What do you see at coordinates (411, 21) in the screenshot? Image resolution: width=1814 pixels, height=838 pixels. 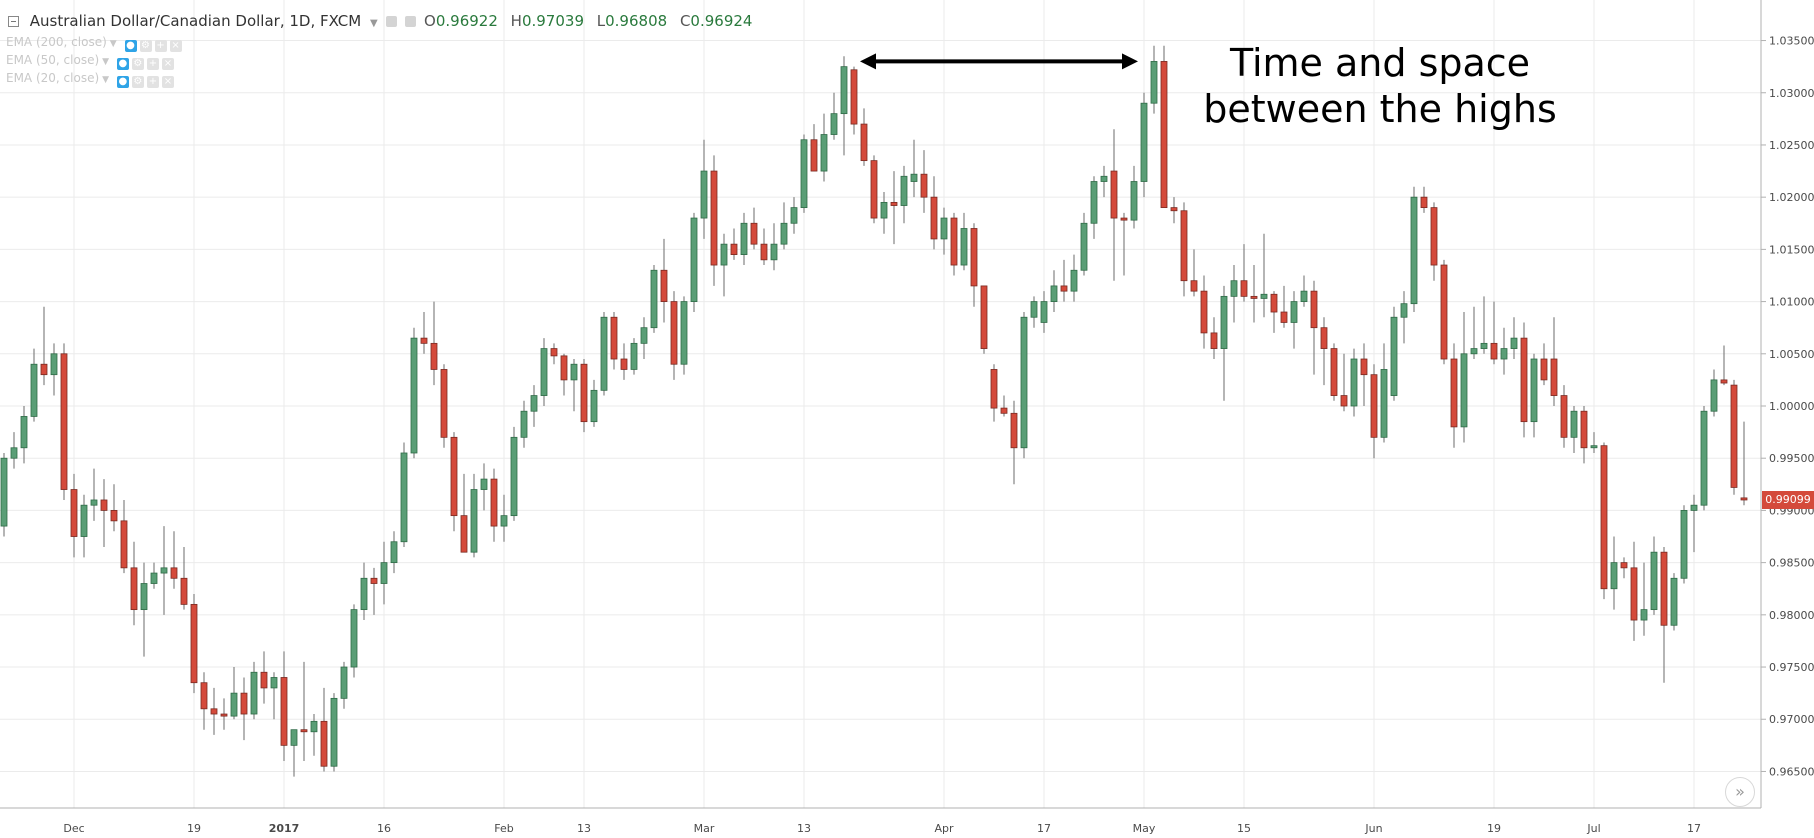 I see `gear-icon` at bounding box center [411, 21].